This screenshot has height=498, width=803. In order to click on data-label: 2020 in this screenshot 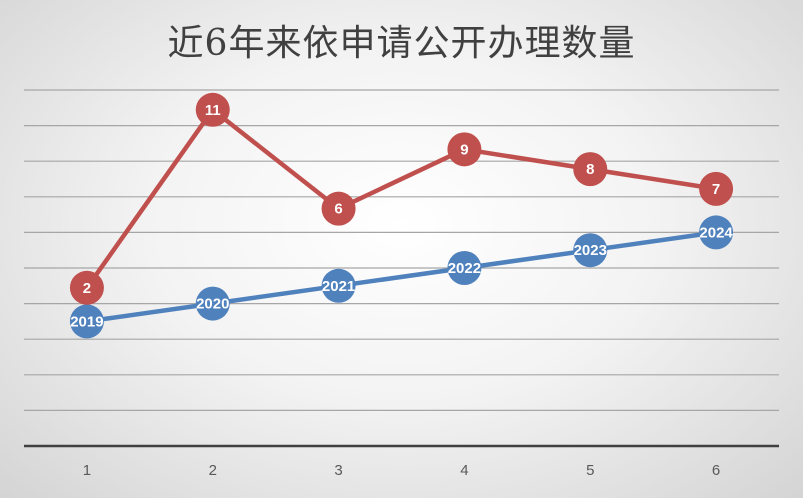, I will do `click(212, 304)`.